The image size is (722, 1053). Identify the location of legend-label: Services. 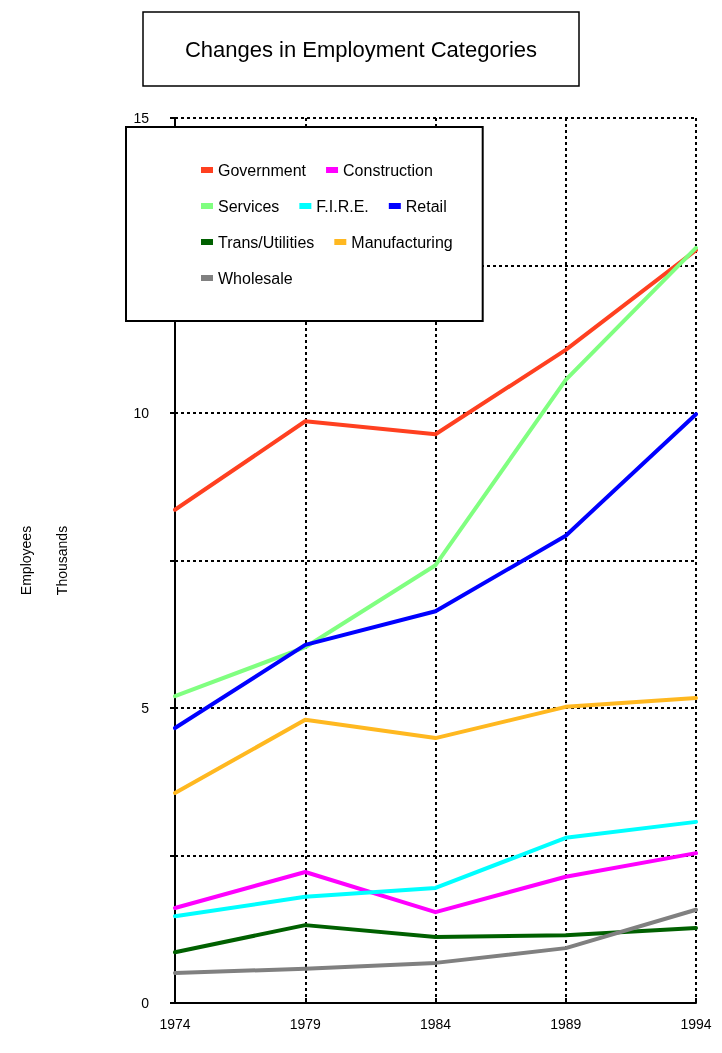
(249, 206).